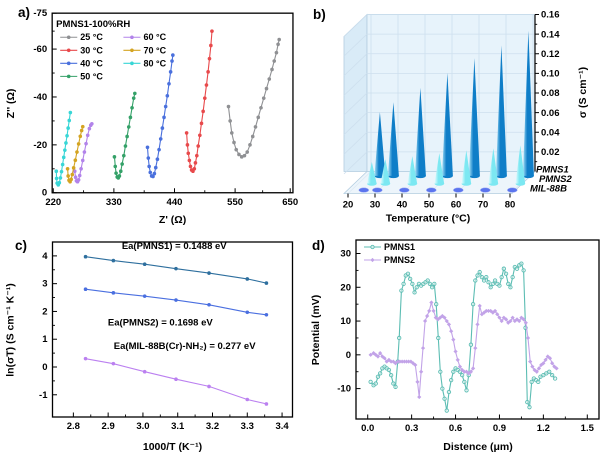  What do you see at coordinates (185, 346) in the screenshot?
I see `annotation-2: Ea(MIL-88B(Cr)-NH₂) = 0.277 eV` at bounding box center [185, 346].